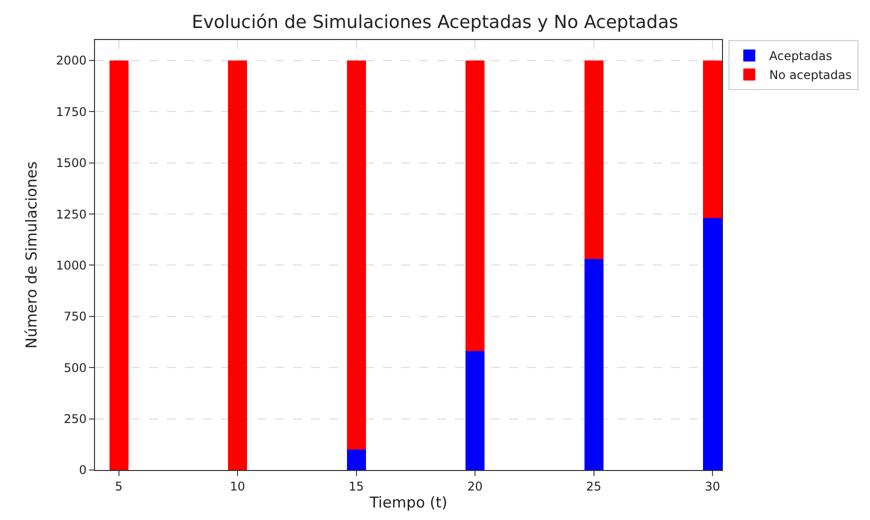 The image size is (870, 520). I want to click on y-tick-label: 2000, so click(71, 61).